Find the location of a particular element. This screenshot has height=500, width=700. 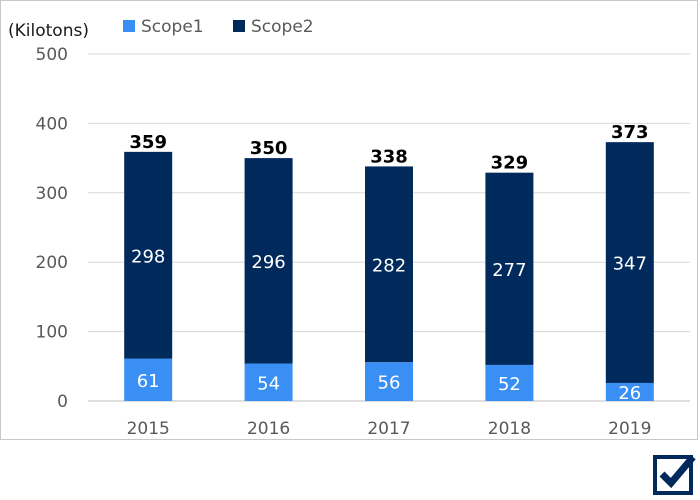

y-tick-label: 400 is located at coordinates (52, 124).